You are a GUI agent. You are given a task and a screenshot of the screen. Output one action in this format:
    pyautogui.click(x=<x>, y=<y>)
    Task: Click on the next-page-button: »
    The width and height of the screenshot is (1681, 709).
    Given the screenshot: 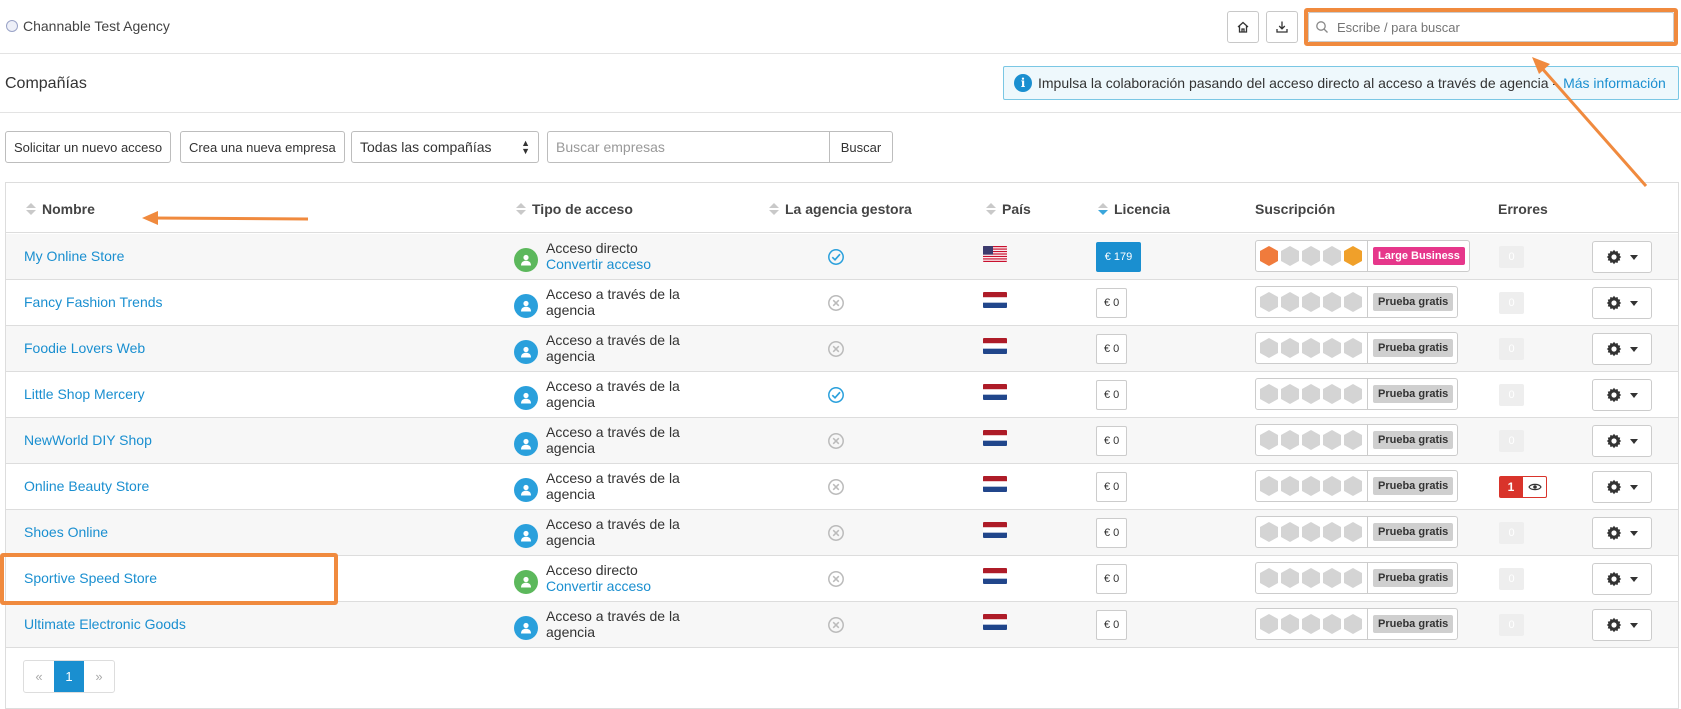 What is the action you would take?
    pyautogui.click(x=99, y=676)
    